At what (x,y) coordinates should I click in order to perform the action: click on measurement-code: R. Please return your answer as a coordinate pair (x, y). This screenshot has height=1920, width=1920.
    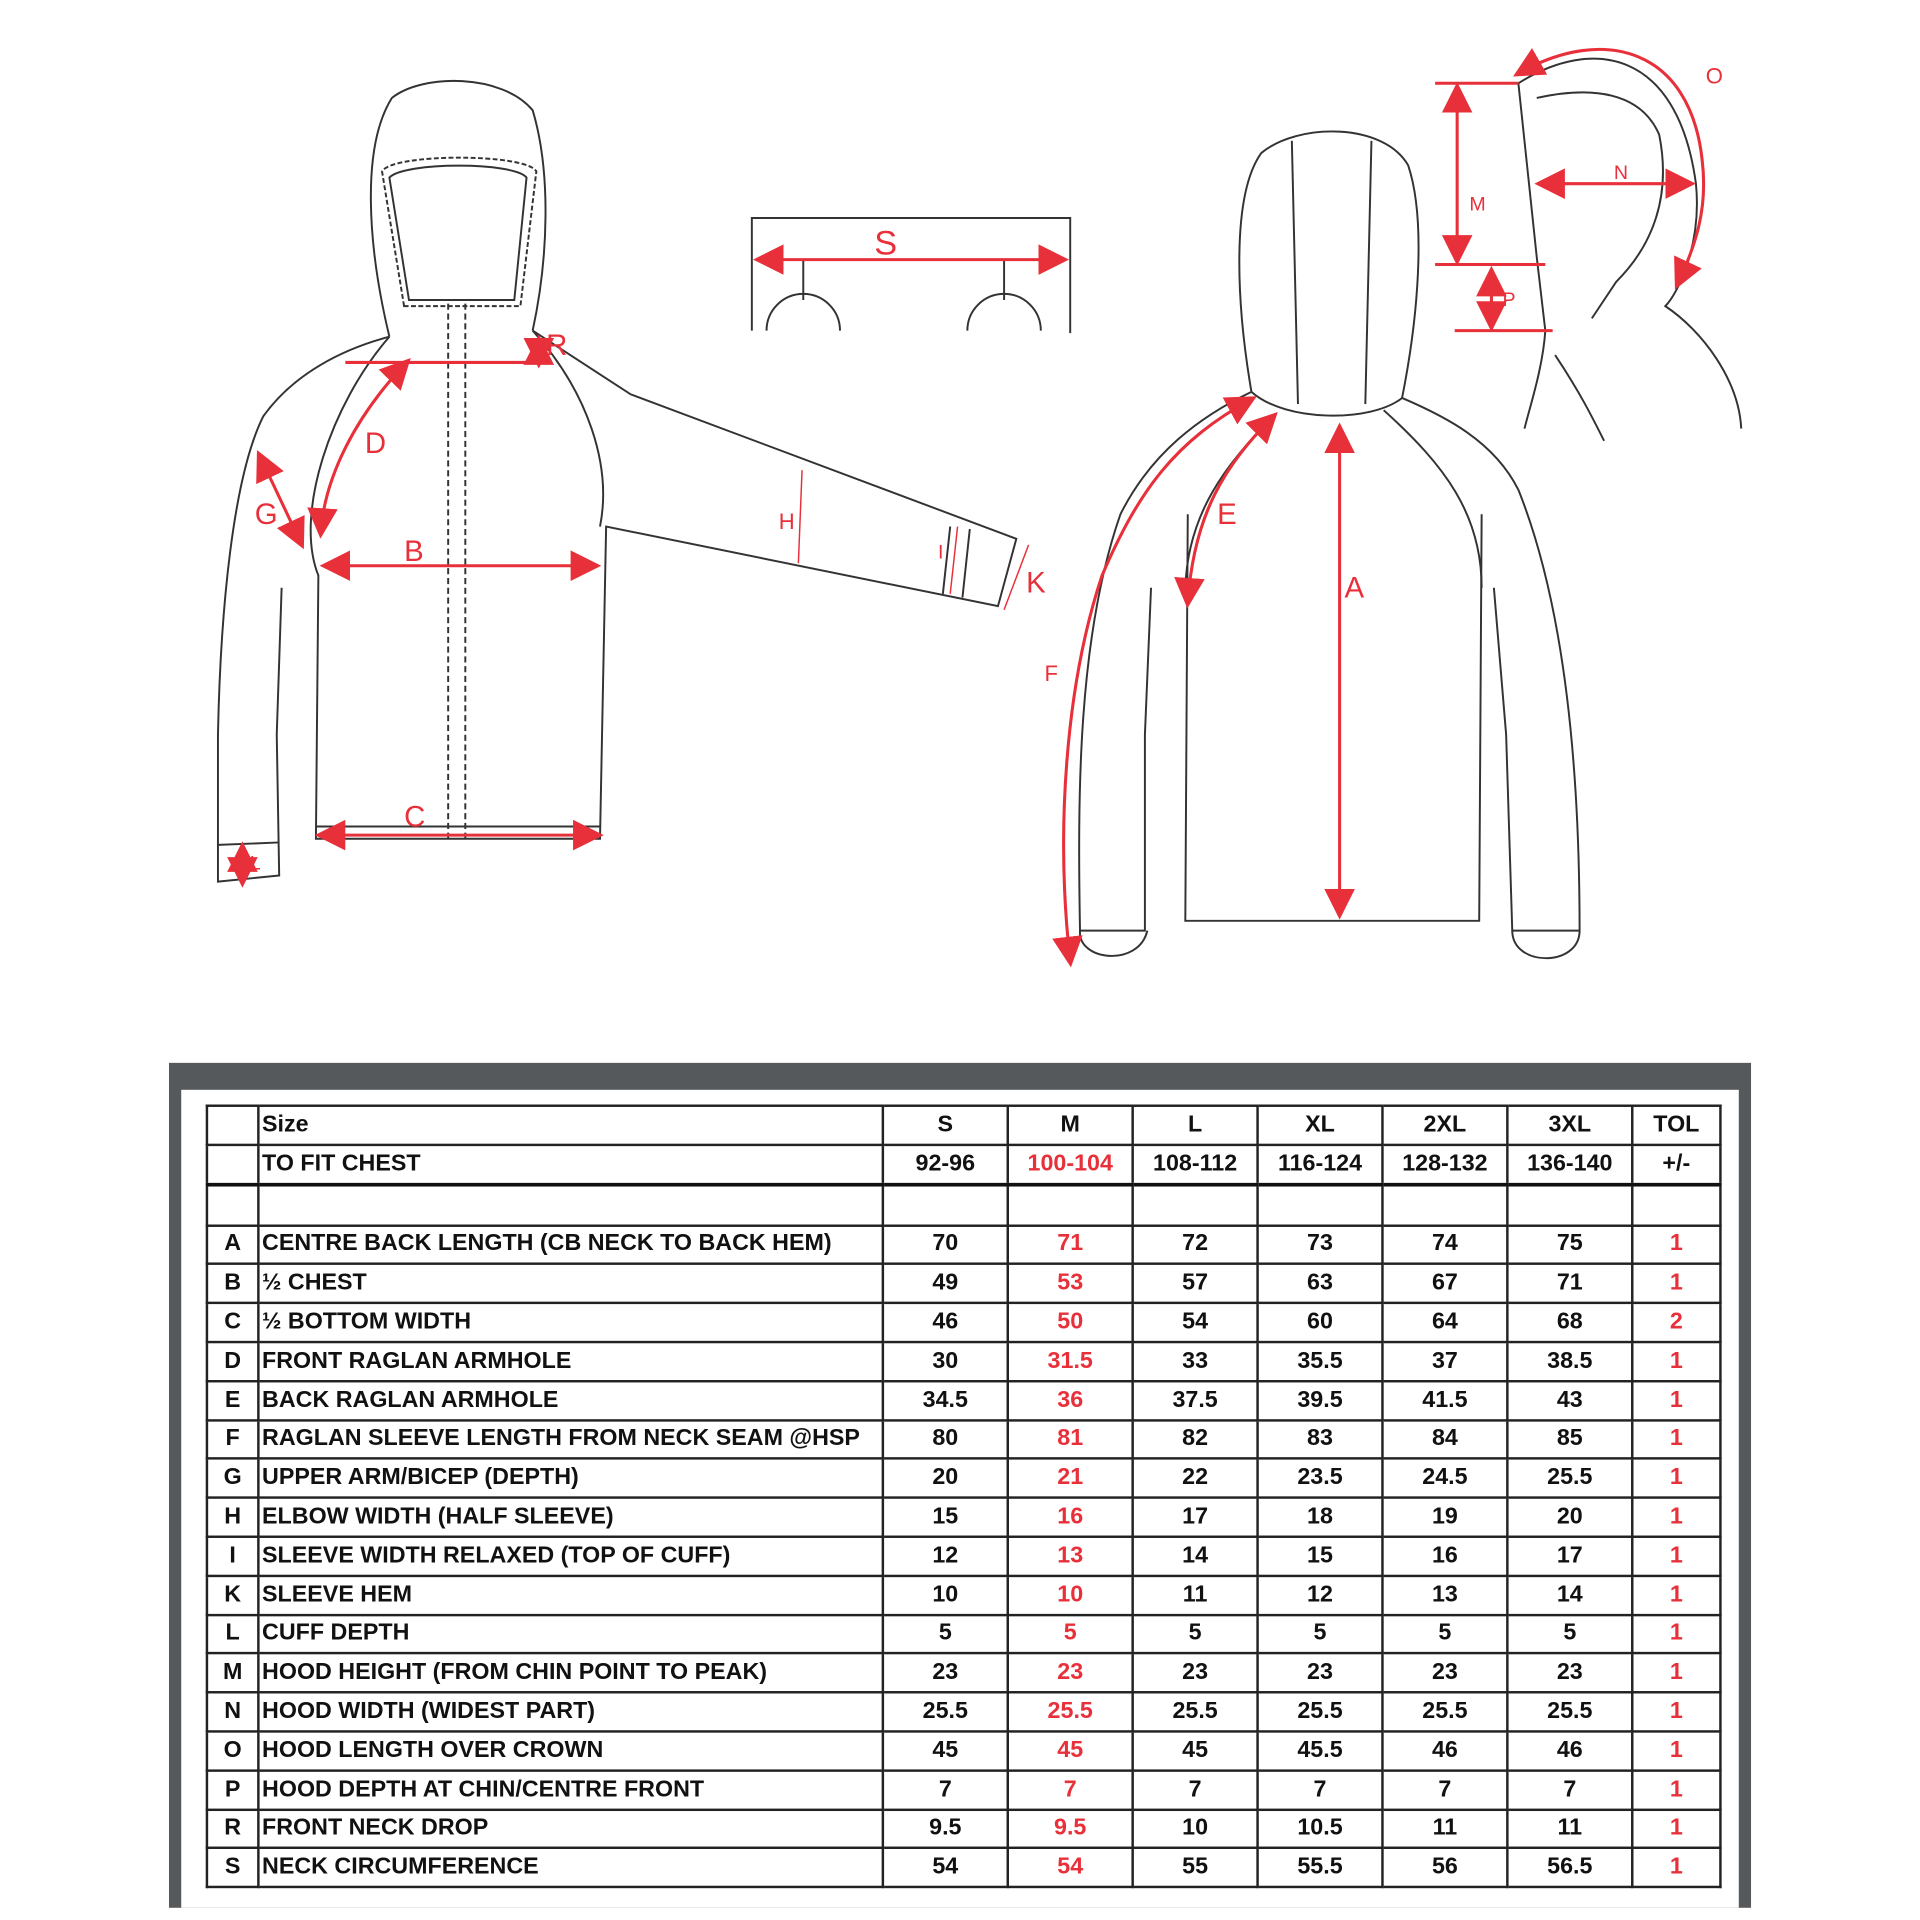
    Looking at the image, I should click on (232, 1829).